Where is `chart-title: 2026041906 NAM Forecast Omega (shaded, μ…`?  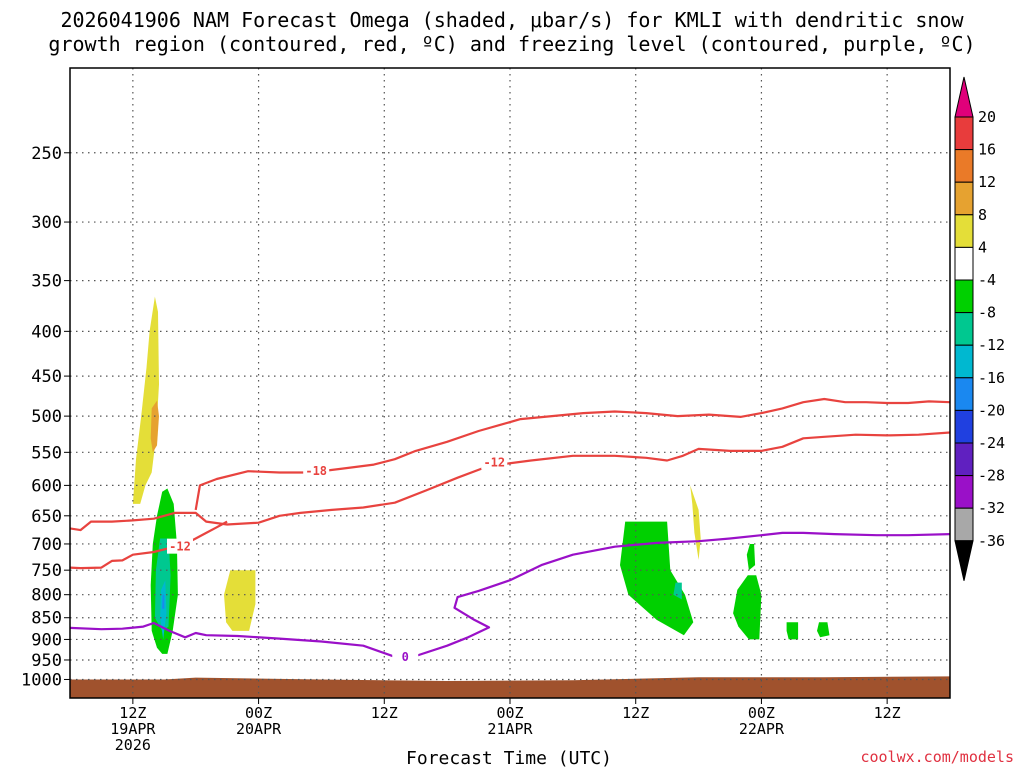 chart-title: 2026041906 NAM Forecast Omega (shaded, μ… is located at coordinates (511, 32).